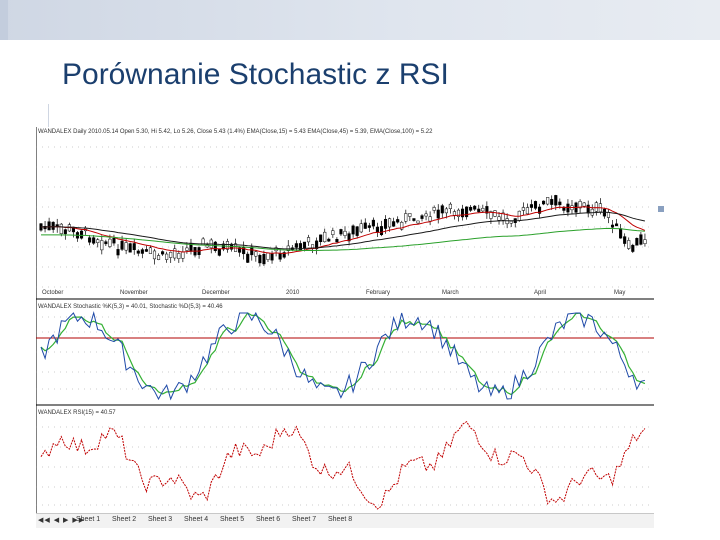 The width and height of the screenshot is (720, 540). What do you see at coordinates (77, 413) in the screenshot?
I see `rsi-header: WANDALEX RSI(15) = 40.57` at bounding box center [77, 413].